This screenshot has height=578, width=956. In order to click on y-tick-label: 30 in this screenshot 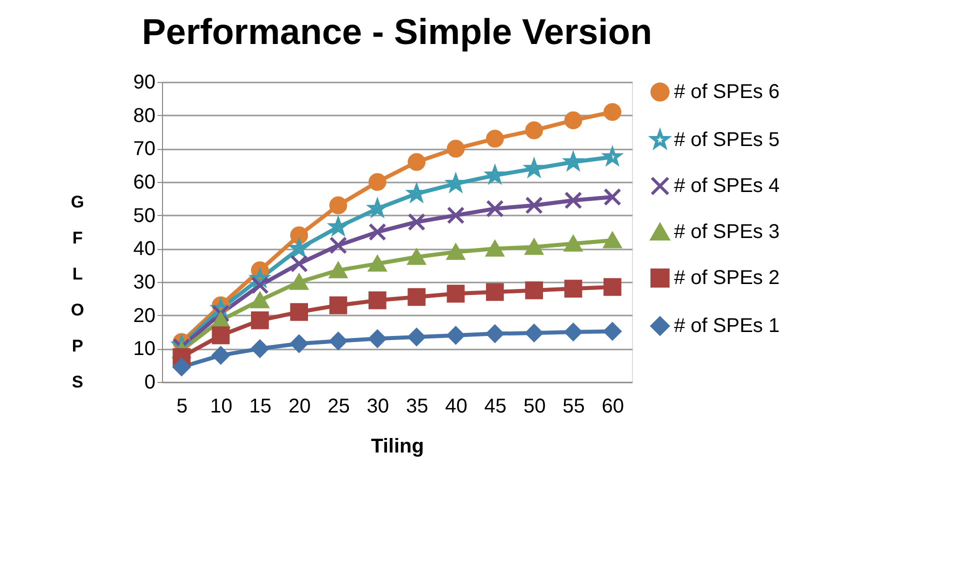, I will do `click(144, 283)`.